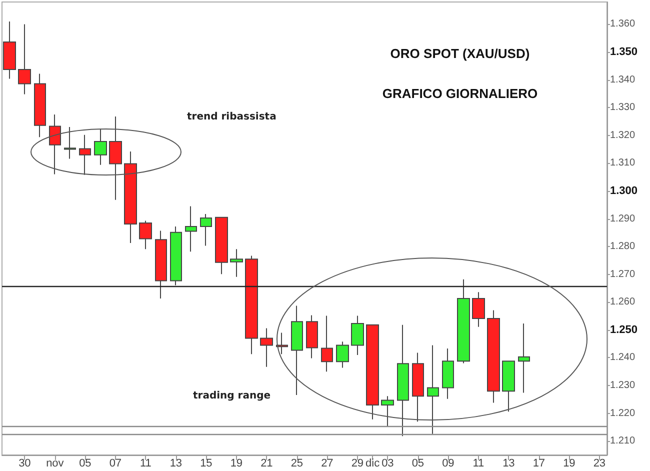  What do you see at coordinates (297, 464) in the screenshot?
I see `x-tick-label: 25` at bounding box center [297, 464].